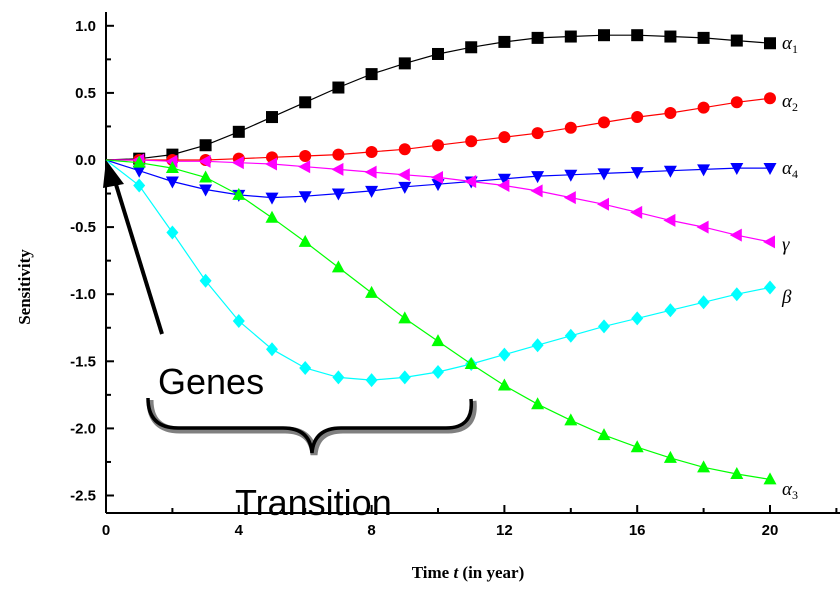 The height and width of the screenshot is (593, 840). Describe the element at coordinates (795, 495) in the screenshot. I see `series-label-sub: 3` at that location.